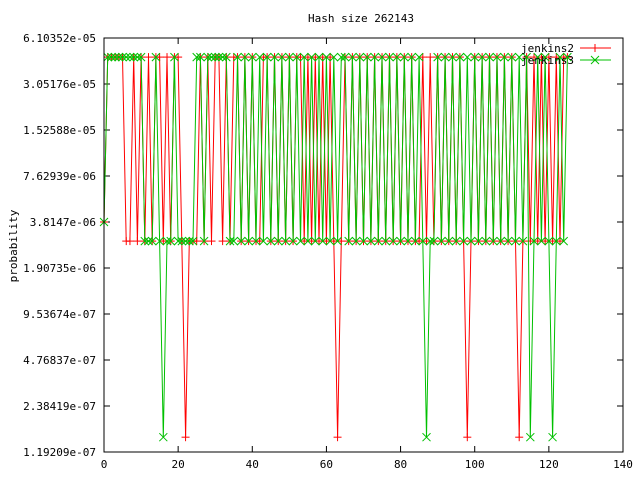 The height and width of the screenshot is (485, 640). What do you see at coordinates (623, 464) in the screenshot?
I see `x-tick-label: 140` at bounding box center [623, 464].